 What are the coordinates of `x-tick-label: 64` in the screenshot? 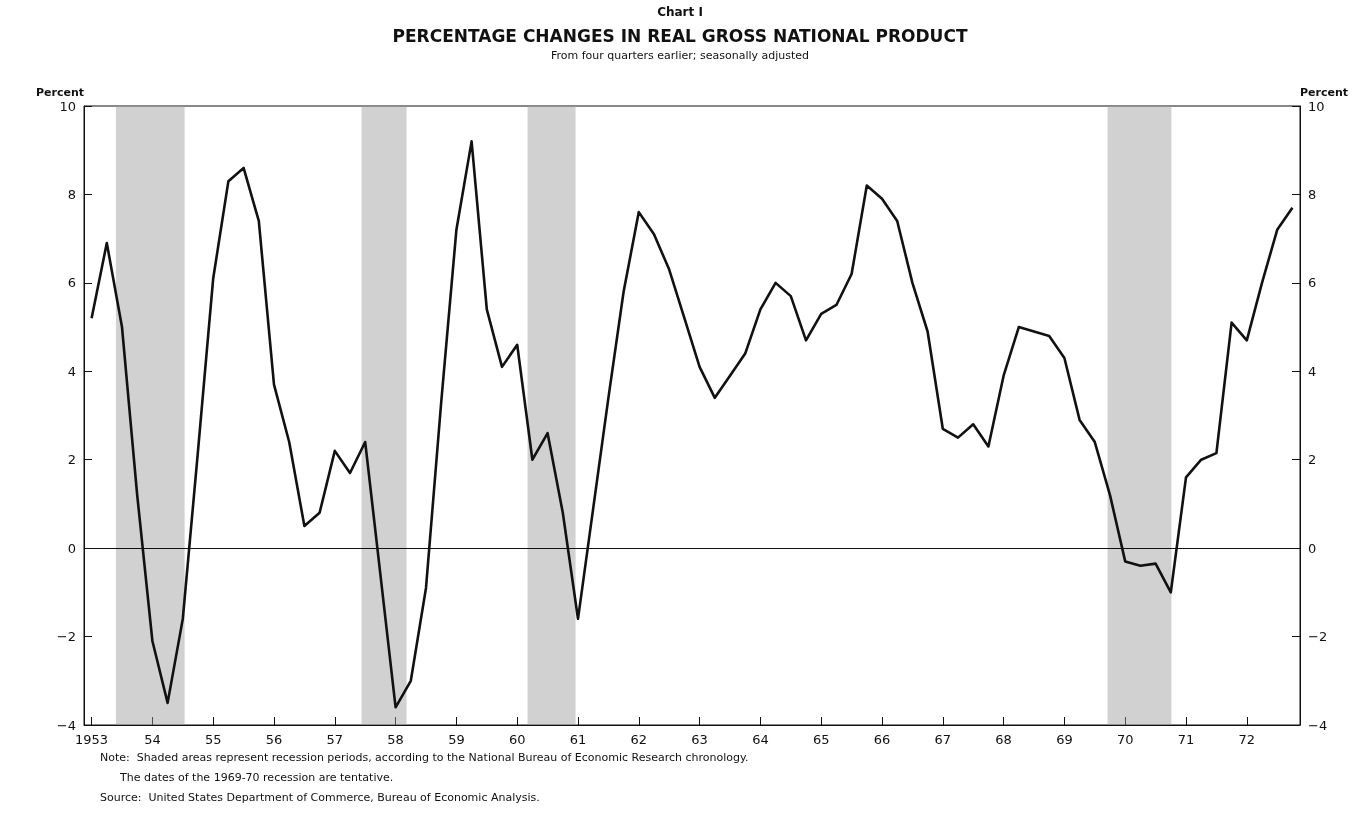 It's located at (760, 739).